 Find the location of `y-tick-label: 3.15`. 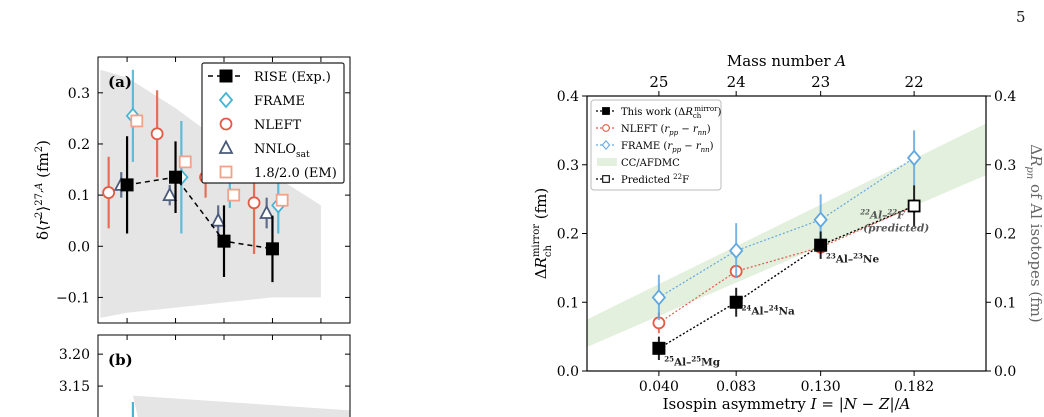

y-tick-label: 3.15 is located at coordinates (74, 387).